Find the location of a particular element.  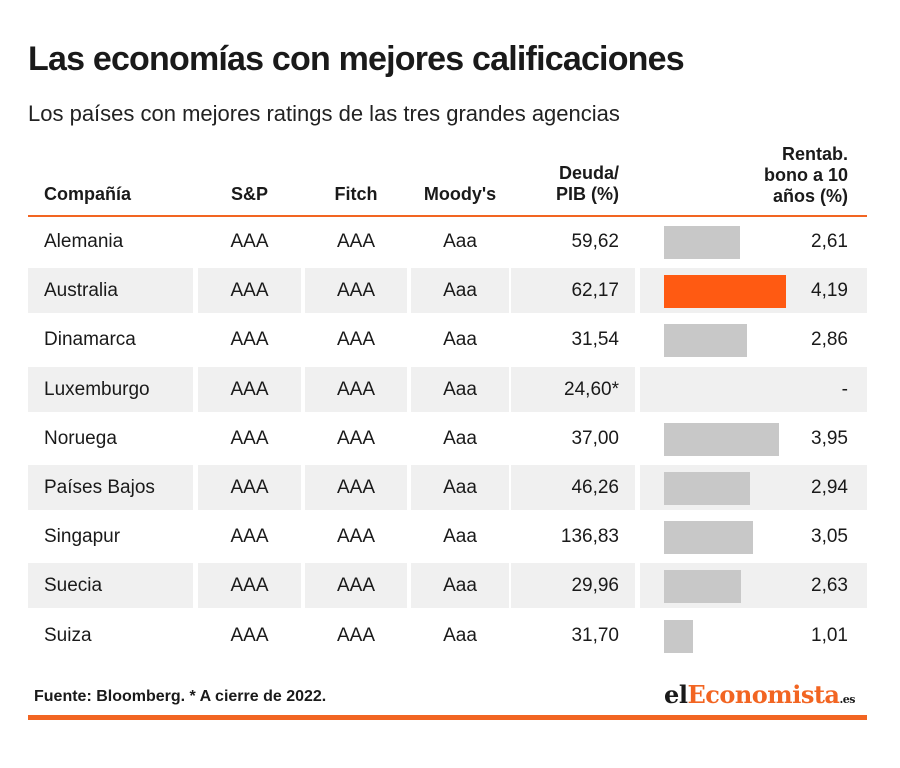

debt-value: 24,60* is located at coordinates (573, 389).